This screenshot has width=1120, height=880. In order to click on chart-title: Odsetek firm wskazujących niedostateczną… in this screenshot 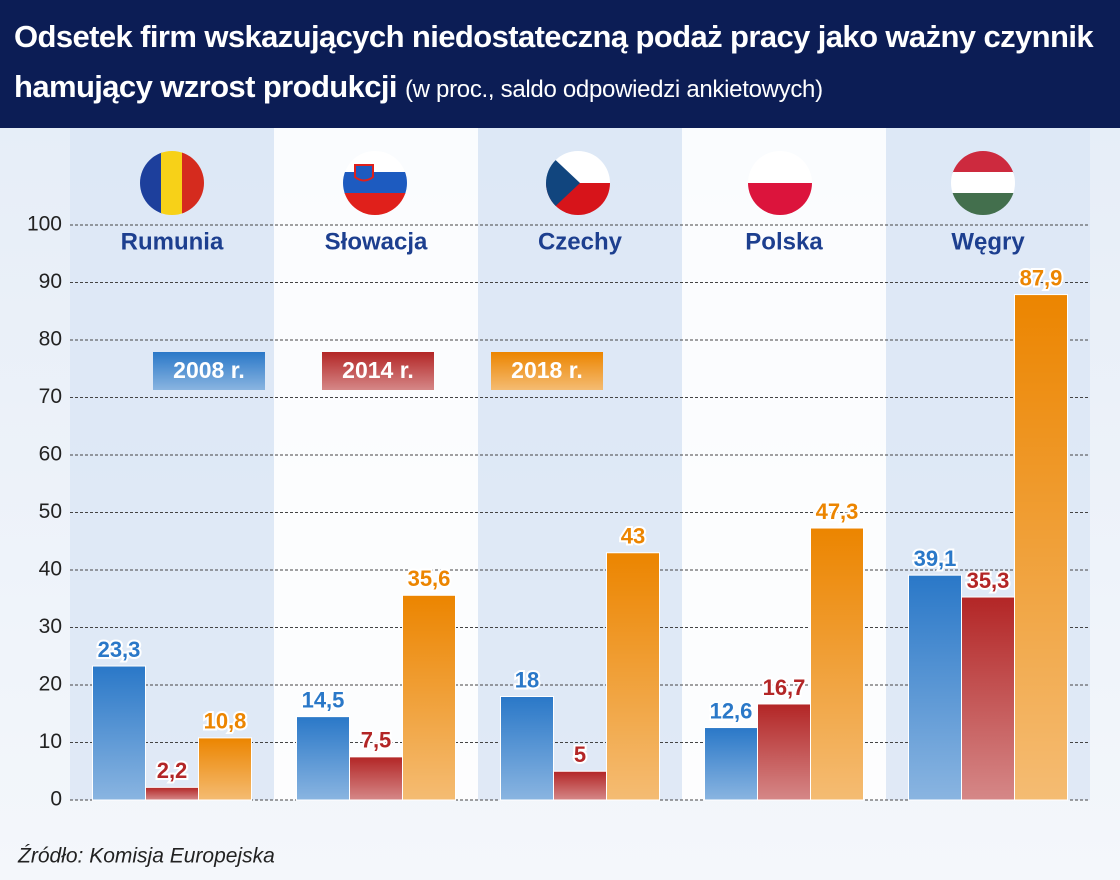, I will do `click(554, 61)`.